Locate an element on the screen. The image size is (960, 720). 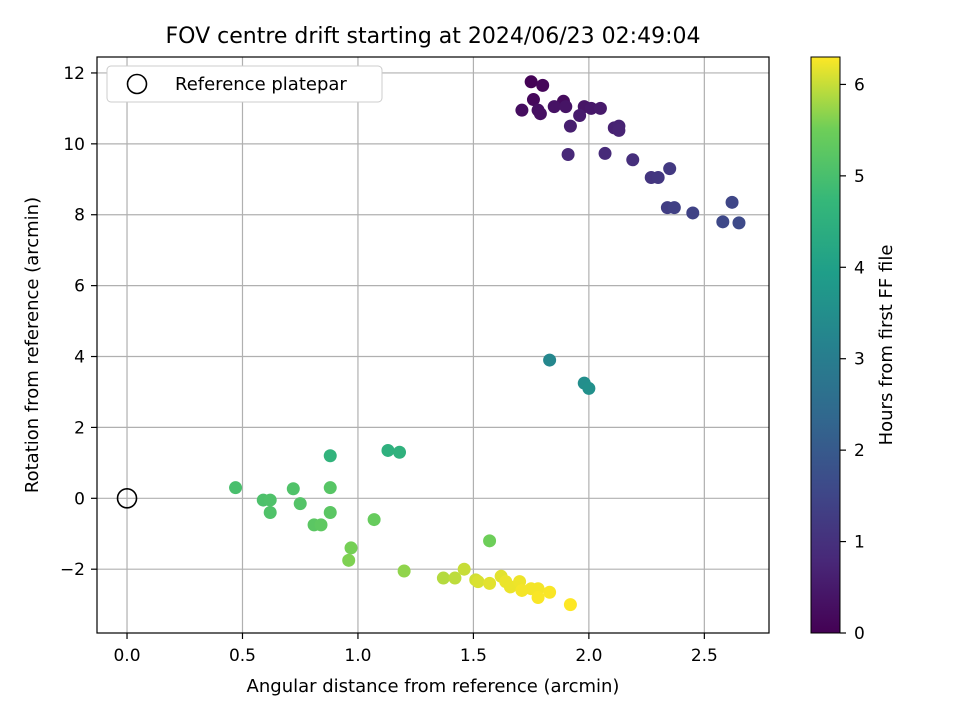
x-tick-label: 1.5 is located at coordinates (473, 656).